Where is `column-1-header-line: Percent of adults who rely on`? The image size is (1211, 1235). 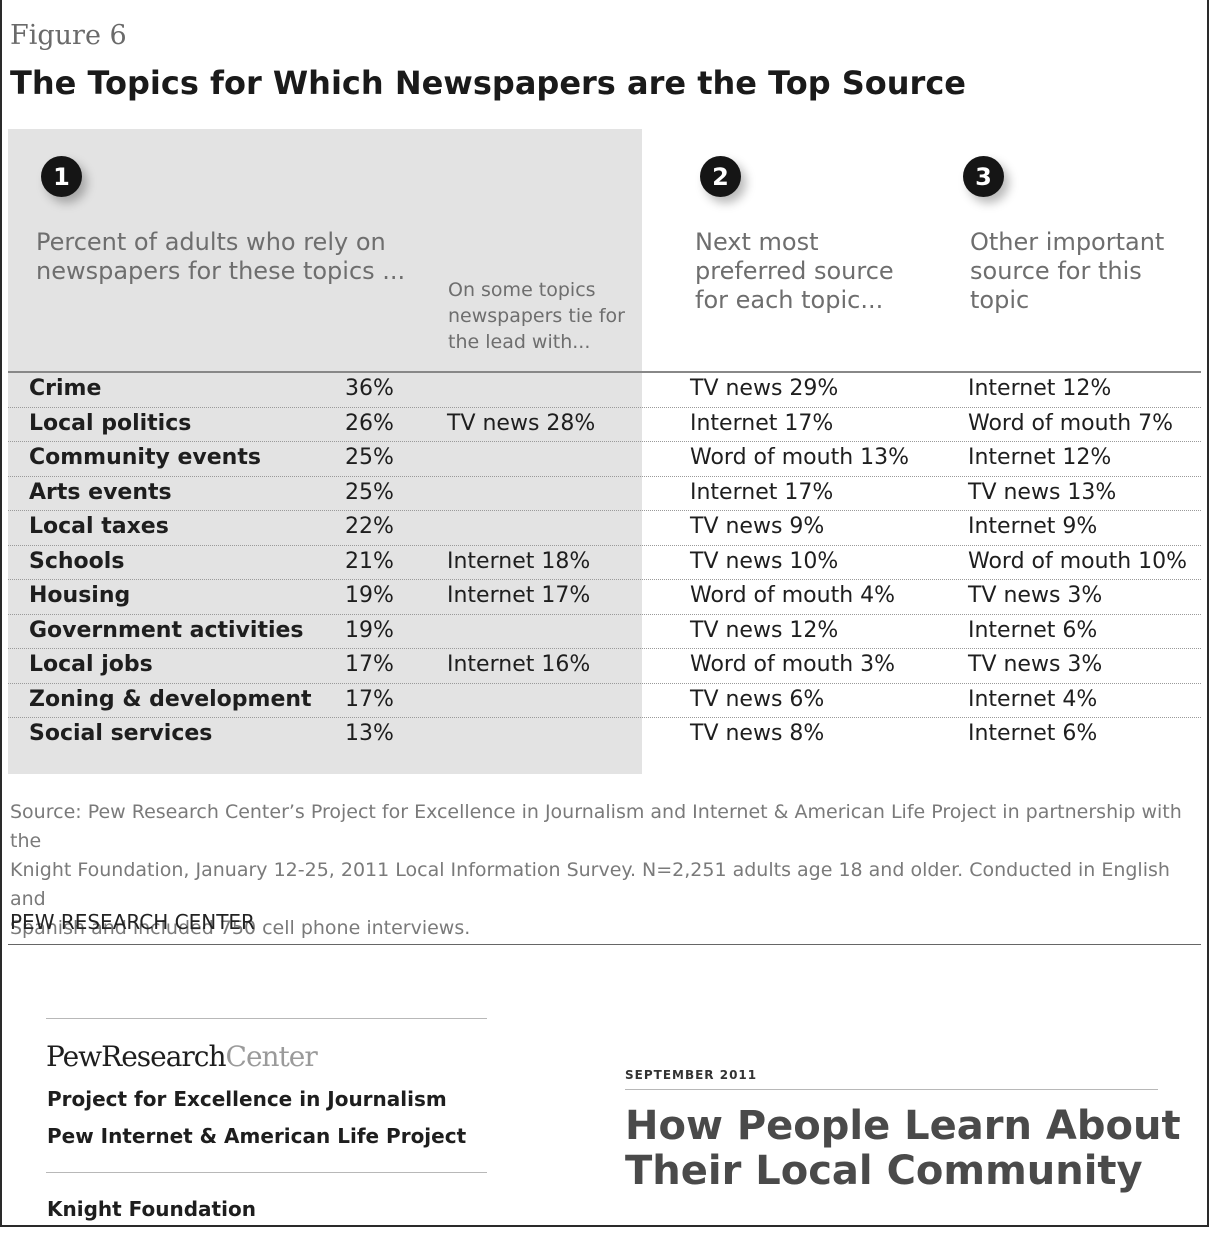
column-1-header-line: Percent of adults who rely on is located at coordinates (211, 242).